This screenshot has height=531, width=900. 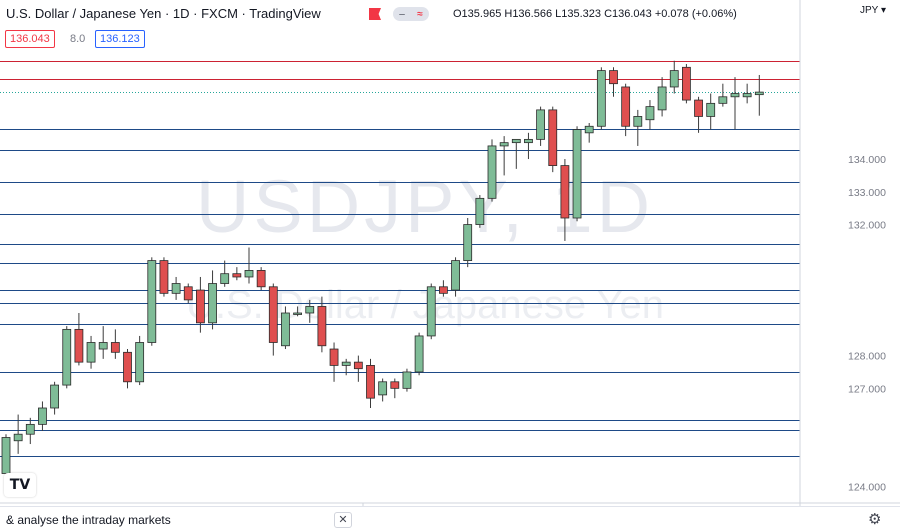 I want to click on gear-icon: ⚙, so click(x=875, y=519).